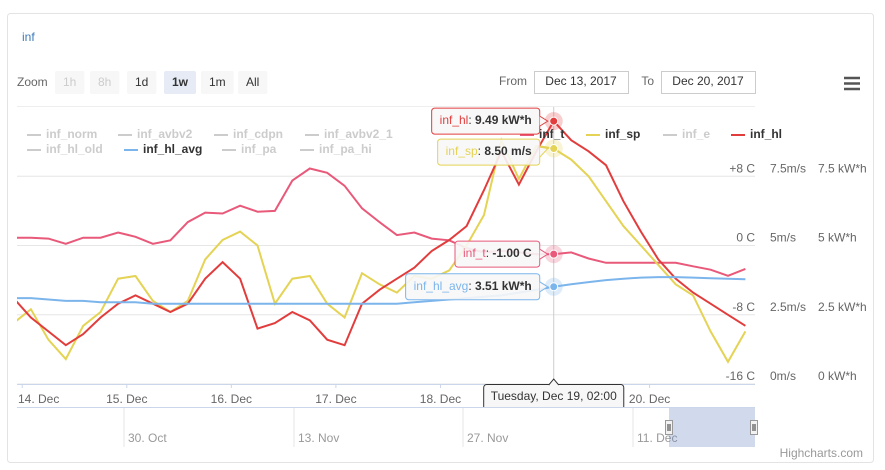 The height and width of the screenshot is (470, 885). What do you see at coordinates (622, 134) in the screenshot?
I see `legend-label: inf_sp` at bounding box center [622, 134].